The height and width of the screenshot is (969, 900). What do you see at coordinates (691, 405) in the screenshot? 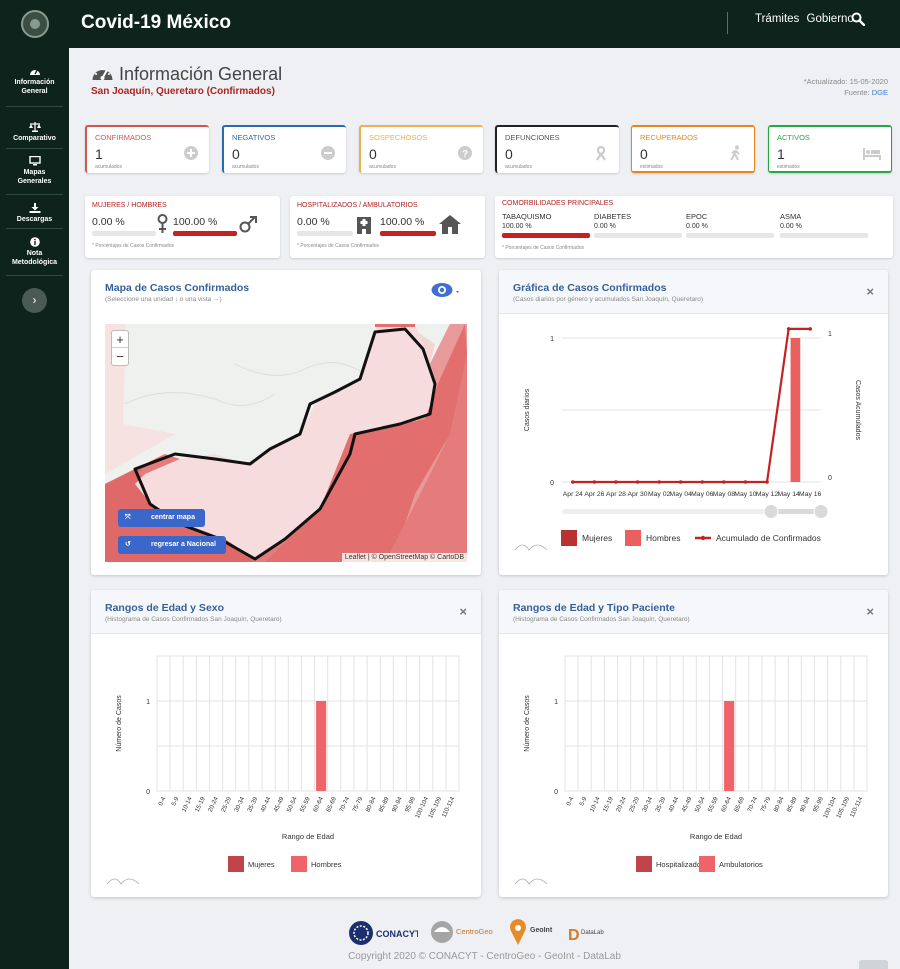
I see `line-acumulado` at bounding box center [691, 405].